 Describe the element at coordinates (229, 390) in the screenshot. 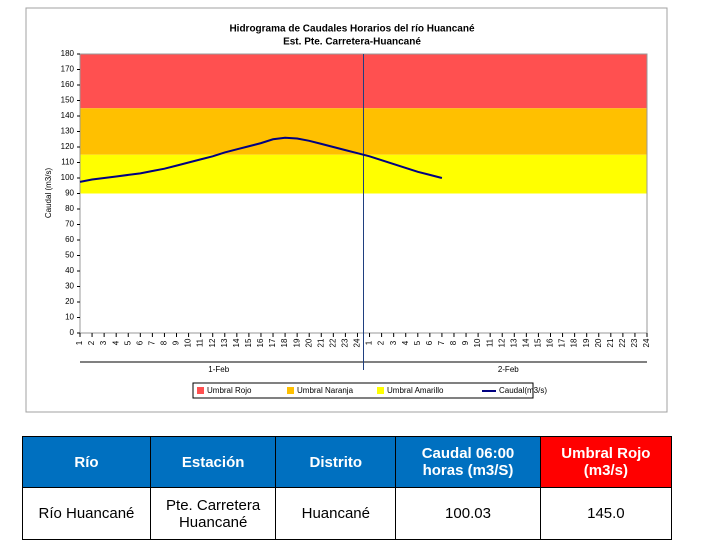

I see `legend-label: Umbral Rojo` at that location.